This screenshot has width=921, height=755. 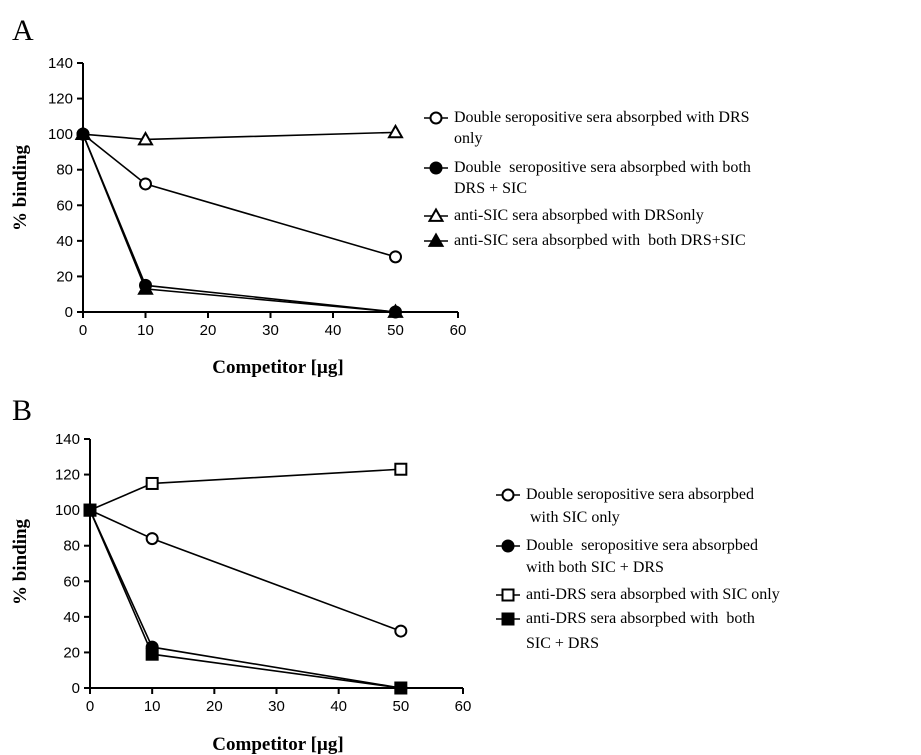 What do you see at coordinates (640, 494) in the screenshot?
I see `legend-label-1: Double seropositive sera absorpbed` at bounding box center [640, 494].